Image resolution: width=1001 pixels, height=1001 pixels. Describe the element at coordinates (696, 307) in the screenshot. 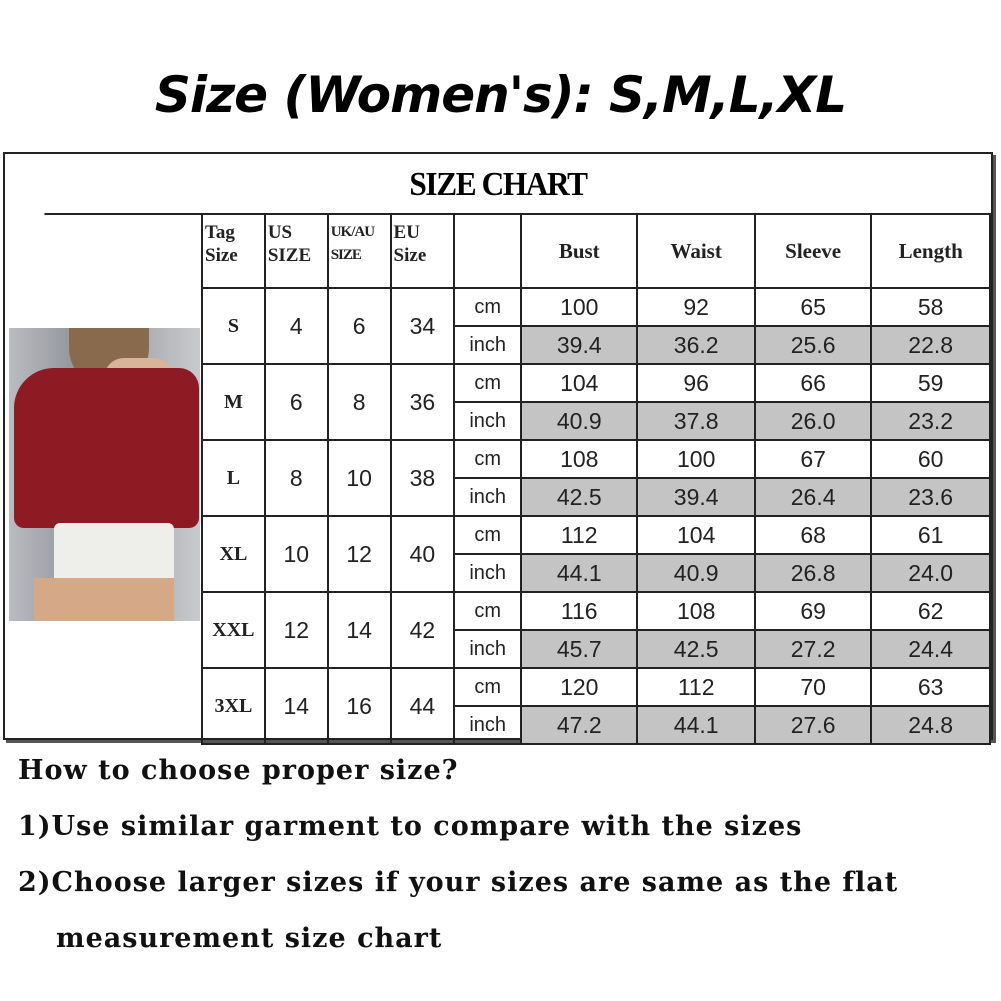

I see `waist-cm-cell: 92` at that location.